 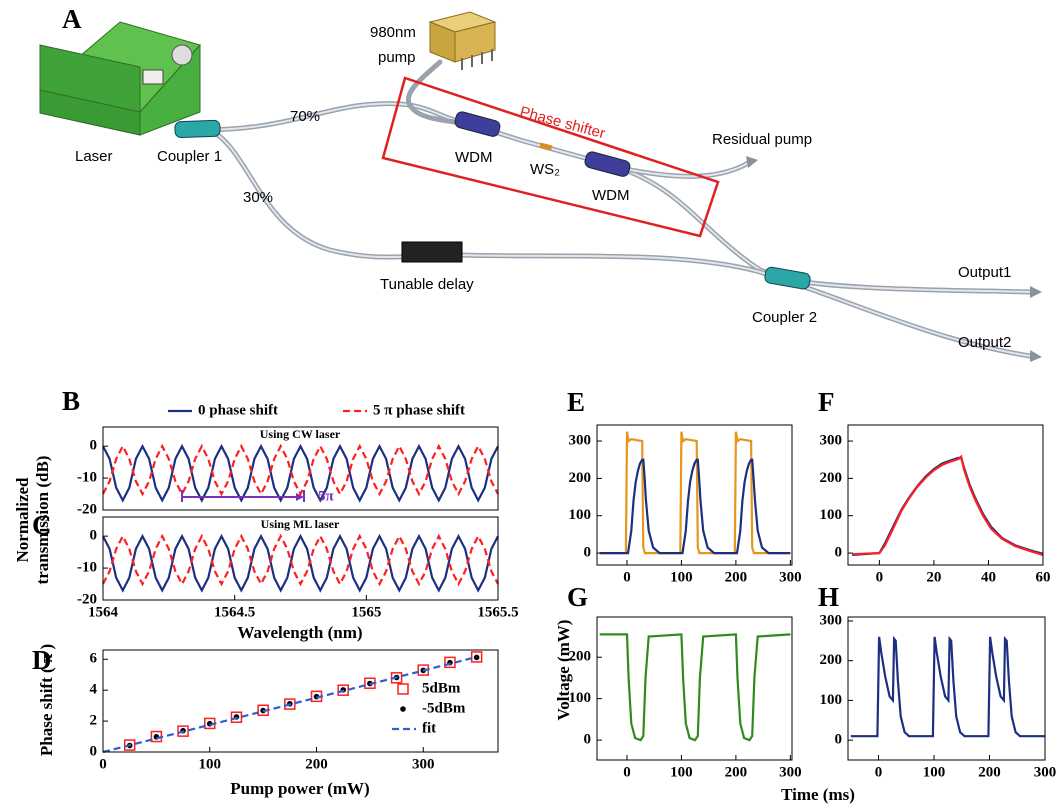 What do you see at coordinates (366, 612) in the screenshot?
I see `x-tick-label: 1565` at bounding box center [366, 612].